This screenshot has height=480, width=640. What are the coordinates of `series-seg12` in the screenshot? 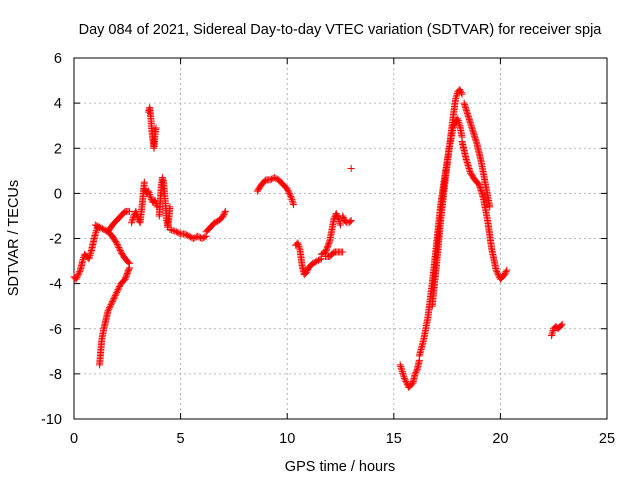 It's located at (308, 259).